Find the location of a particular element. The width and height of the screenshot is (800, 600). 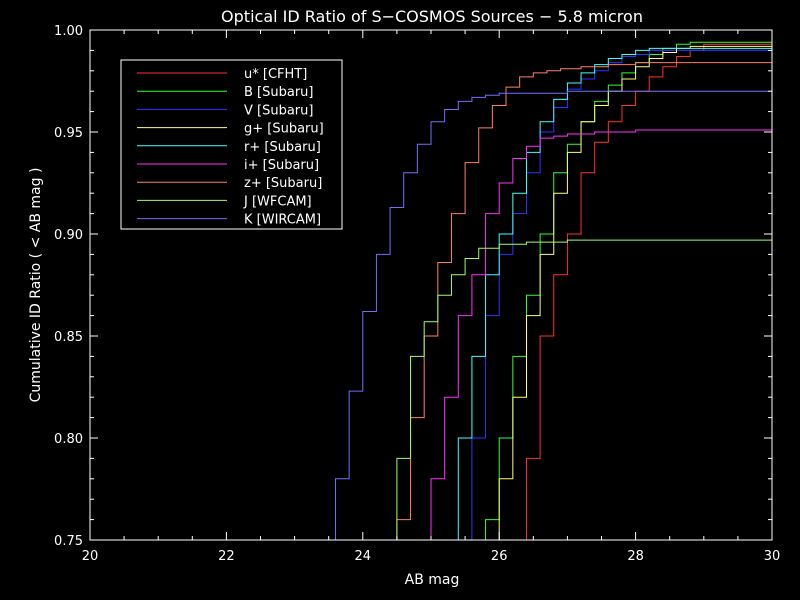

legend-label: u* [CFHT] is located at coordinates (275, 74).